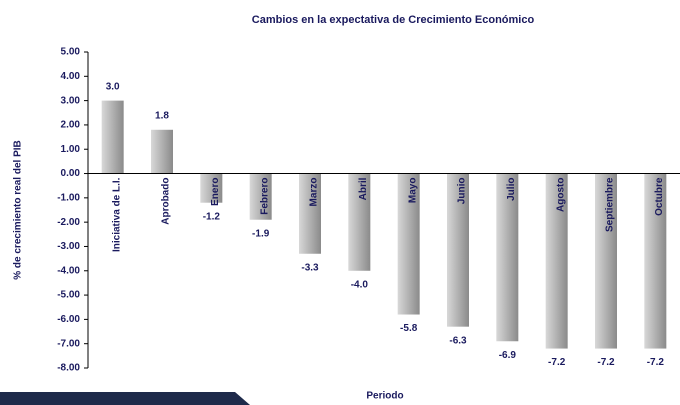  I want to click on x-tick-label: Abril, so click(363, 188).